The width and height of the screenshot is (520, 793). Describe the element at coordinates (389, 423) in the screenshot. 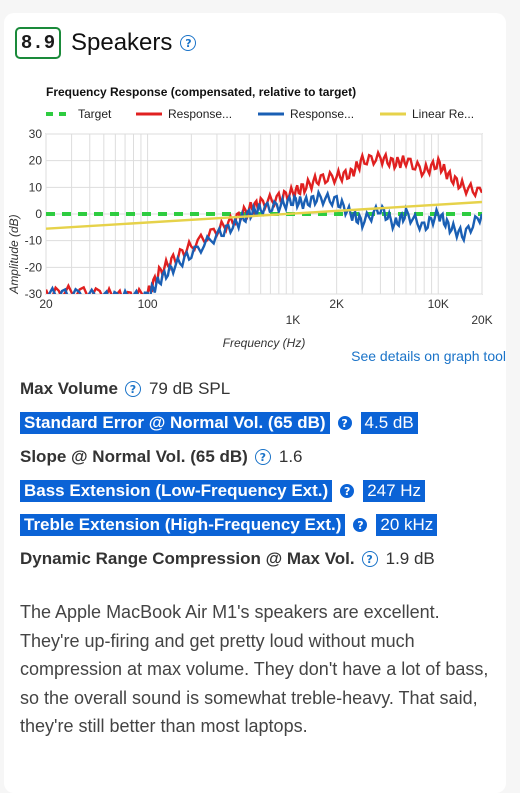

I see `spec-value: 4.5 dB` at that location.